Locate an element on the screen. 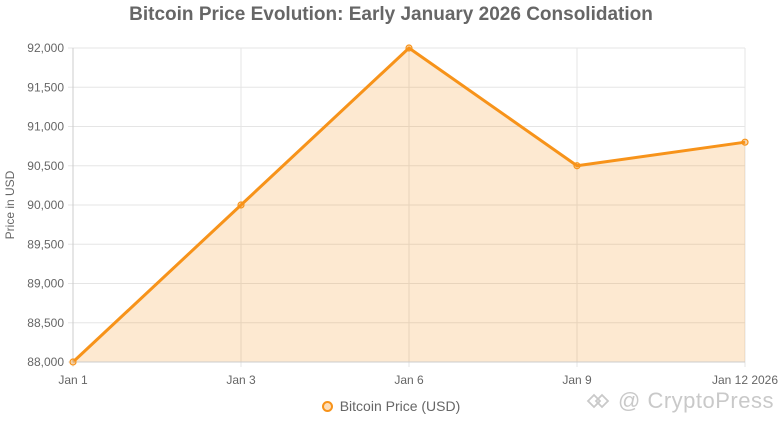 Image resolution: width=782 pixels, height=425 pixels. y-tick-label: 88,500 is located at coordinates (45, 323).